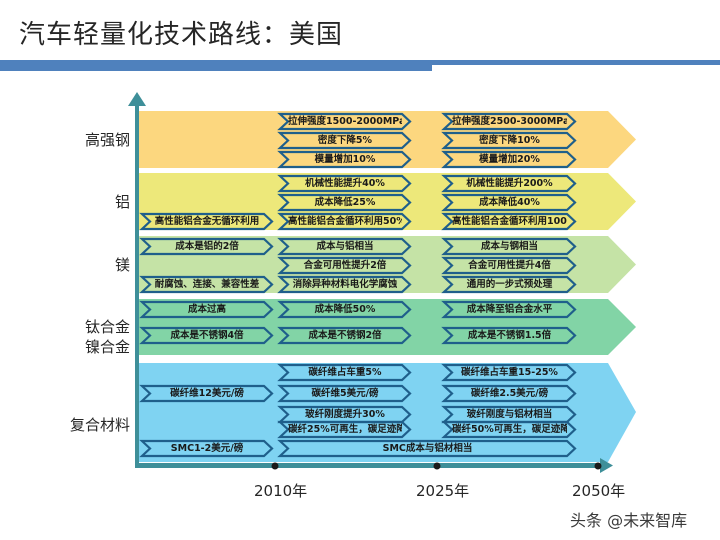  I want to click on chevron-label: 高性能铝合金循环利用50%, so click(345, 221).